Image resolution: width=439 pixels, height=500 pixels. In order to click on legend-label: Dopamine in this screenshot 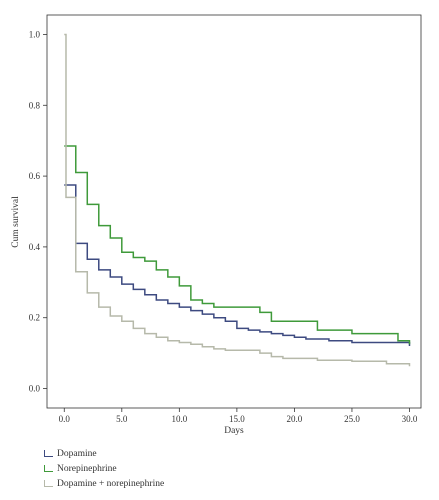, I will do `click(77, 453)`.